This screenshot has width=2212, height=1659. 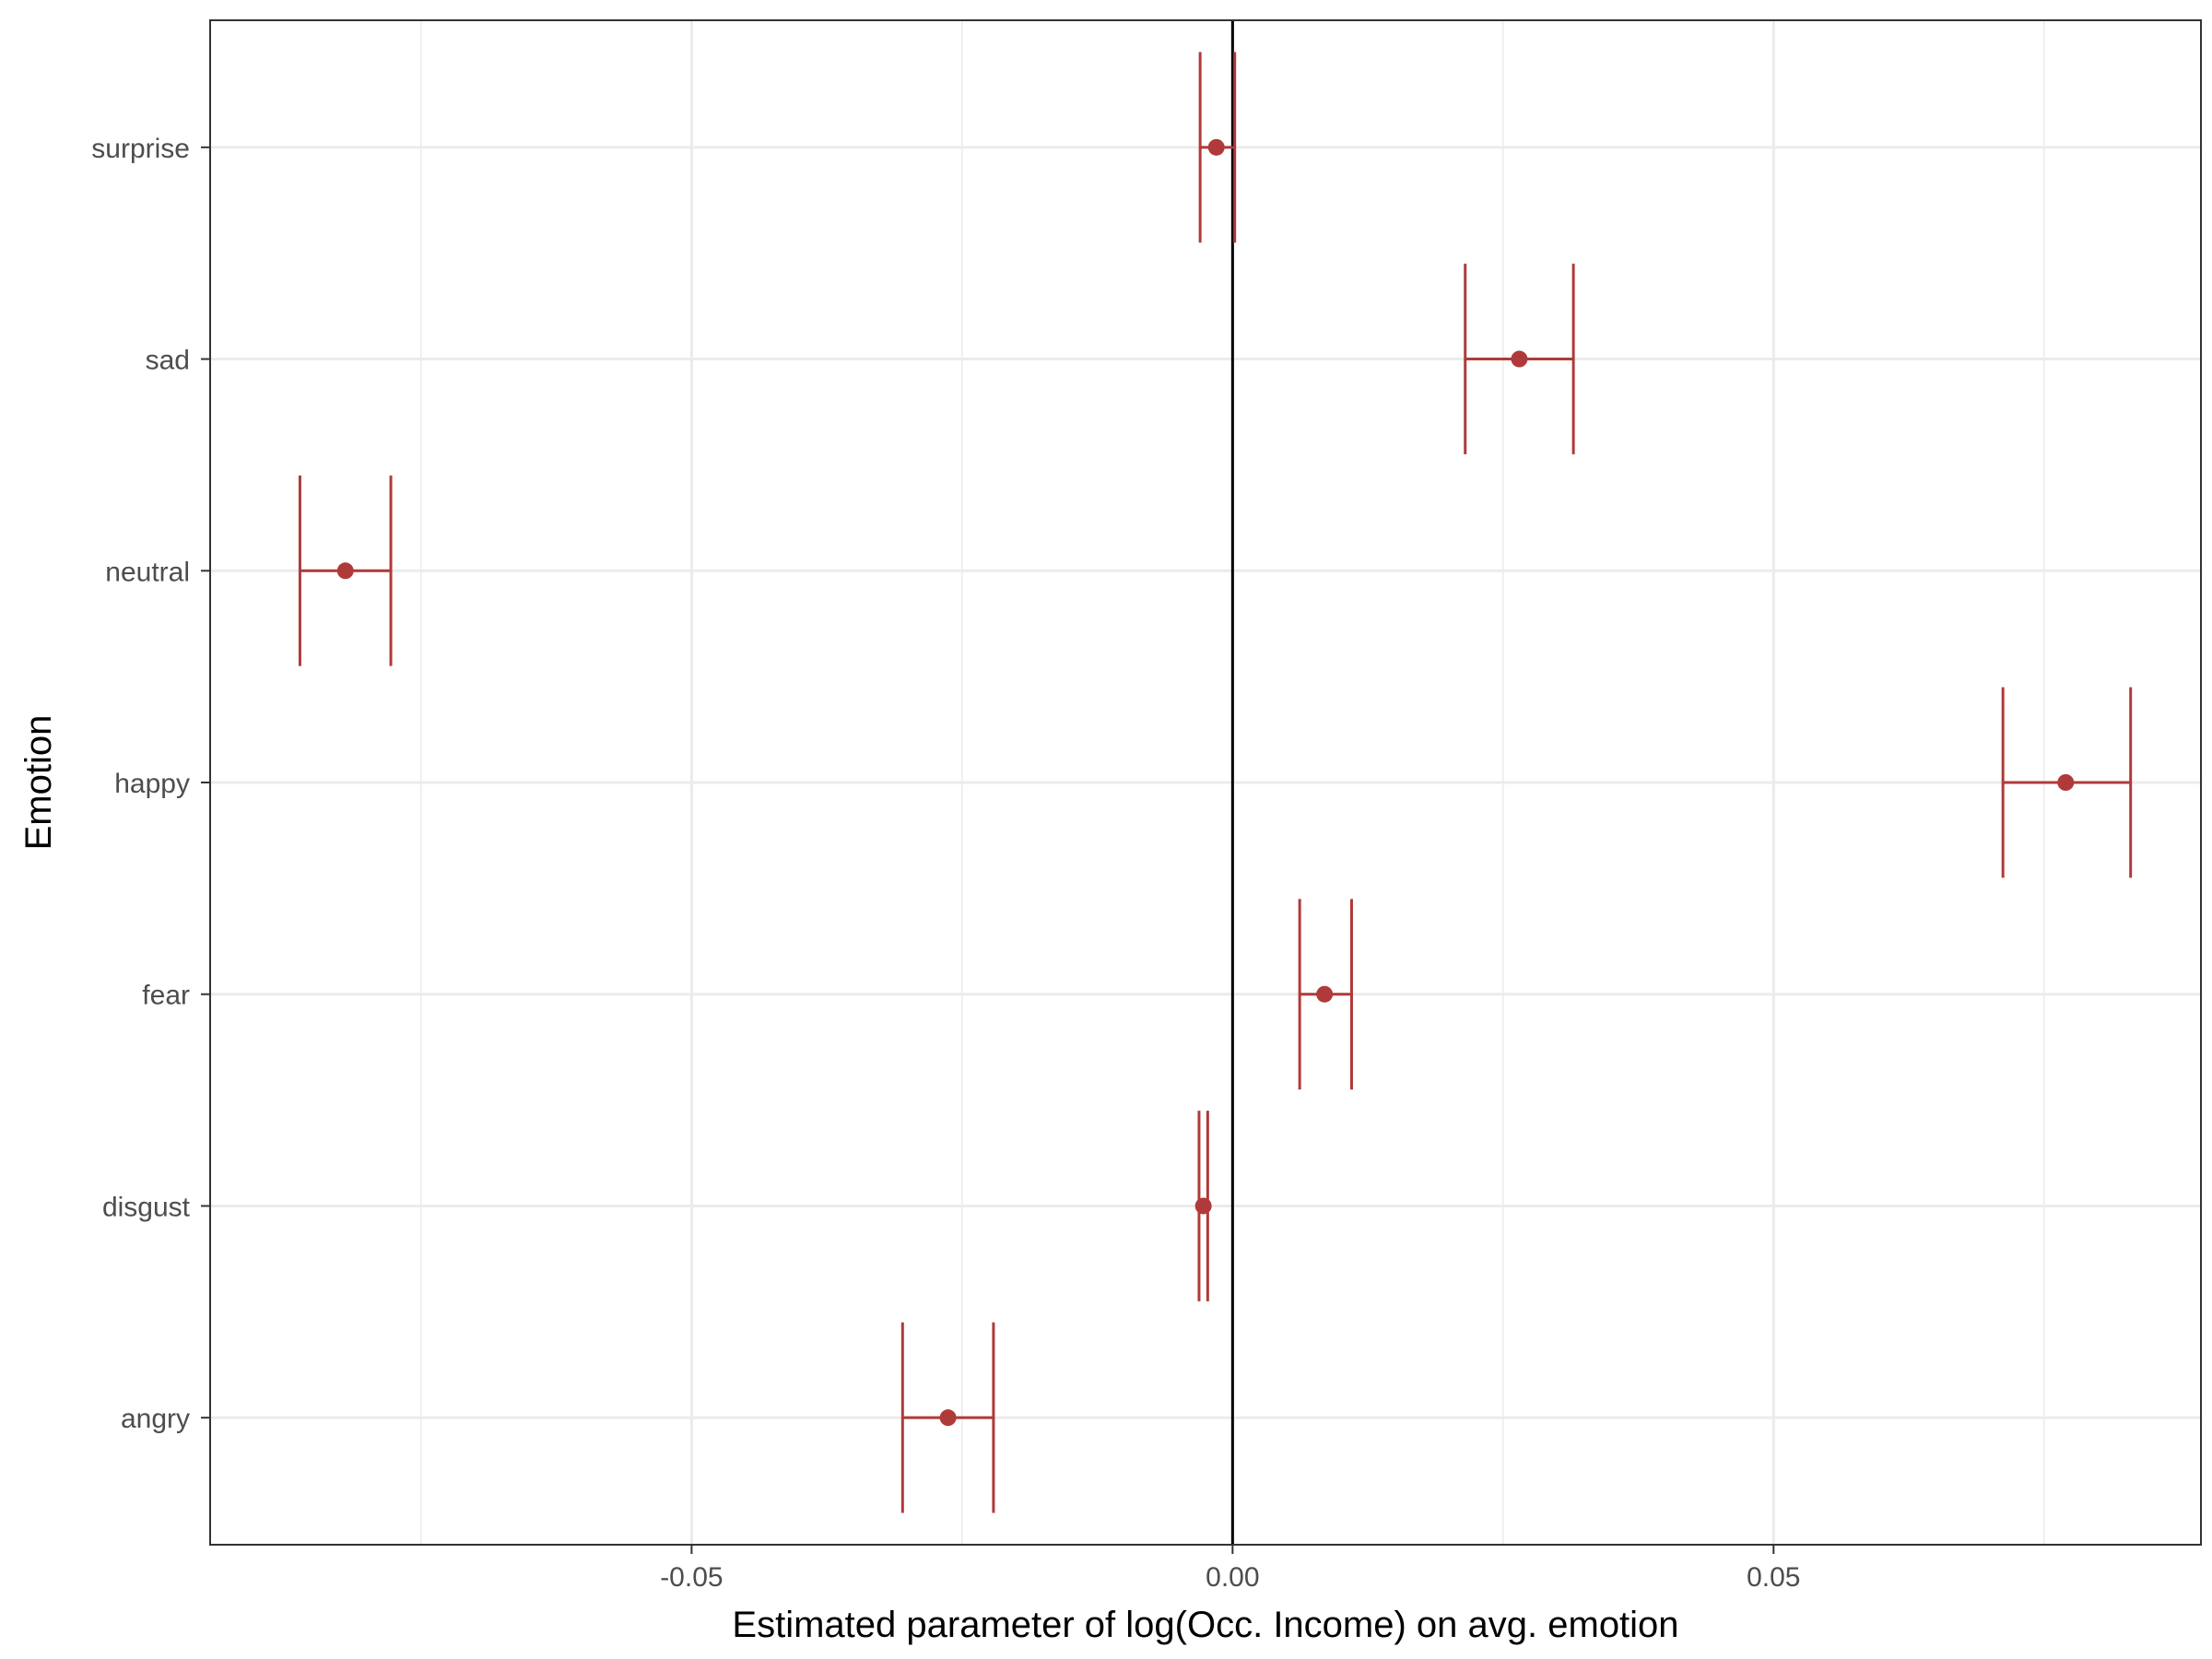 What do you see at coordinates (152, 784) in the screenshot?
I see `y-tick-label-happy: happy` at bounding box center [152, 784].